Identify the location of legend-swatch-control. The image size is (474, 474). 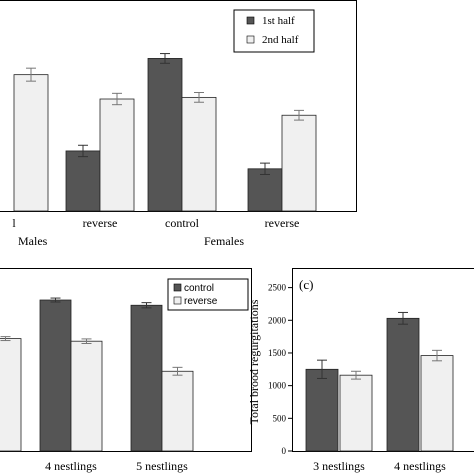
(177, 287).